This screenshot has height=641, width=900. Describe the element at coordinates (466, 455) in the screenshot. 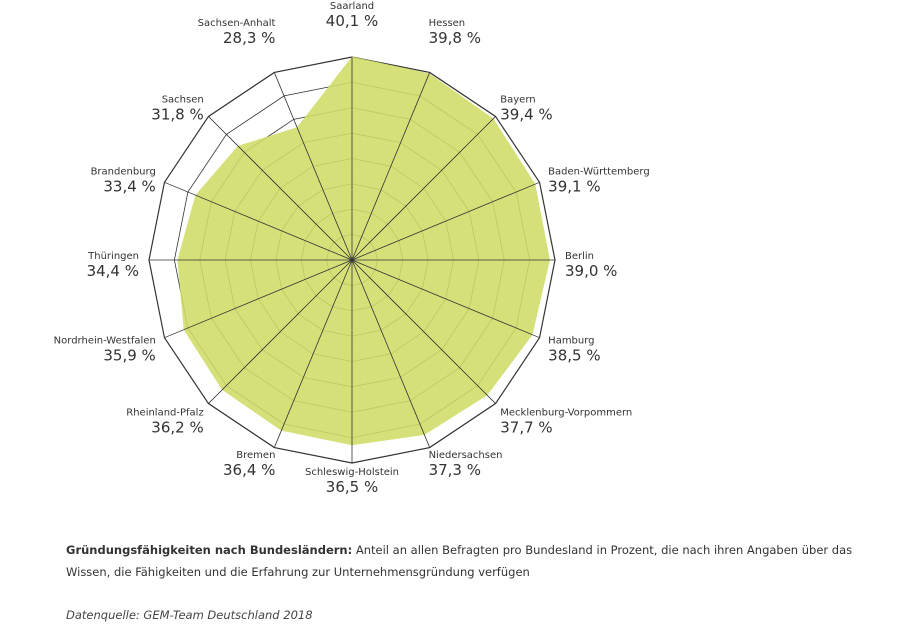

I see `state-label: Niedersachsen` at that location.